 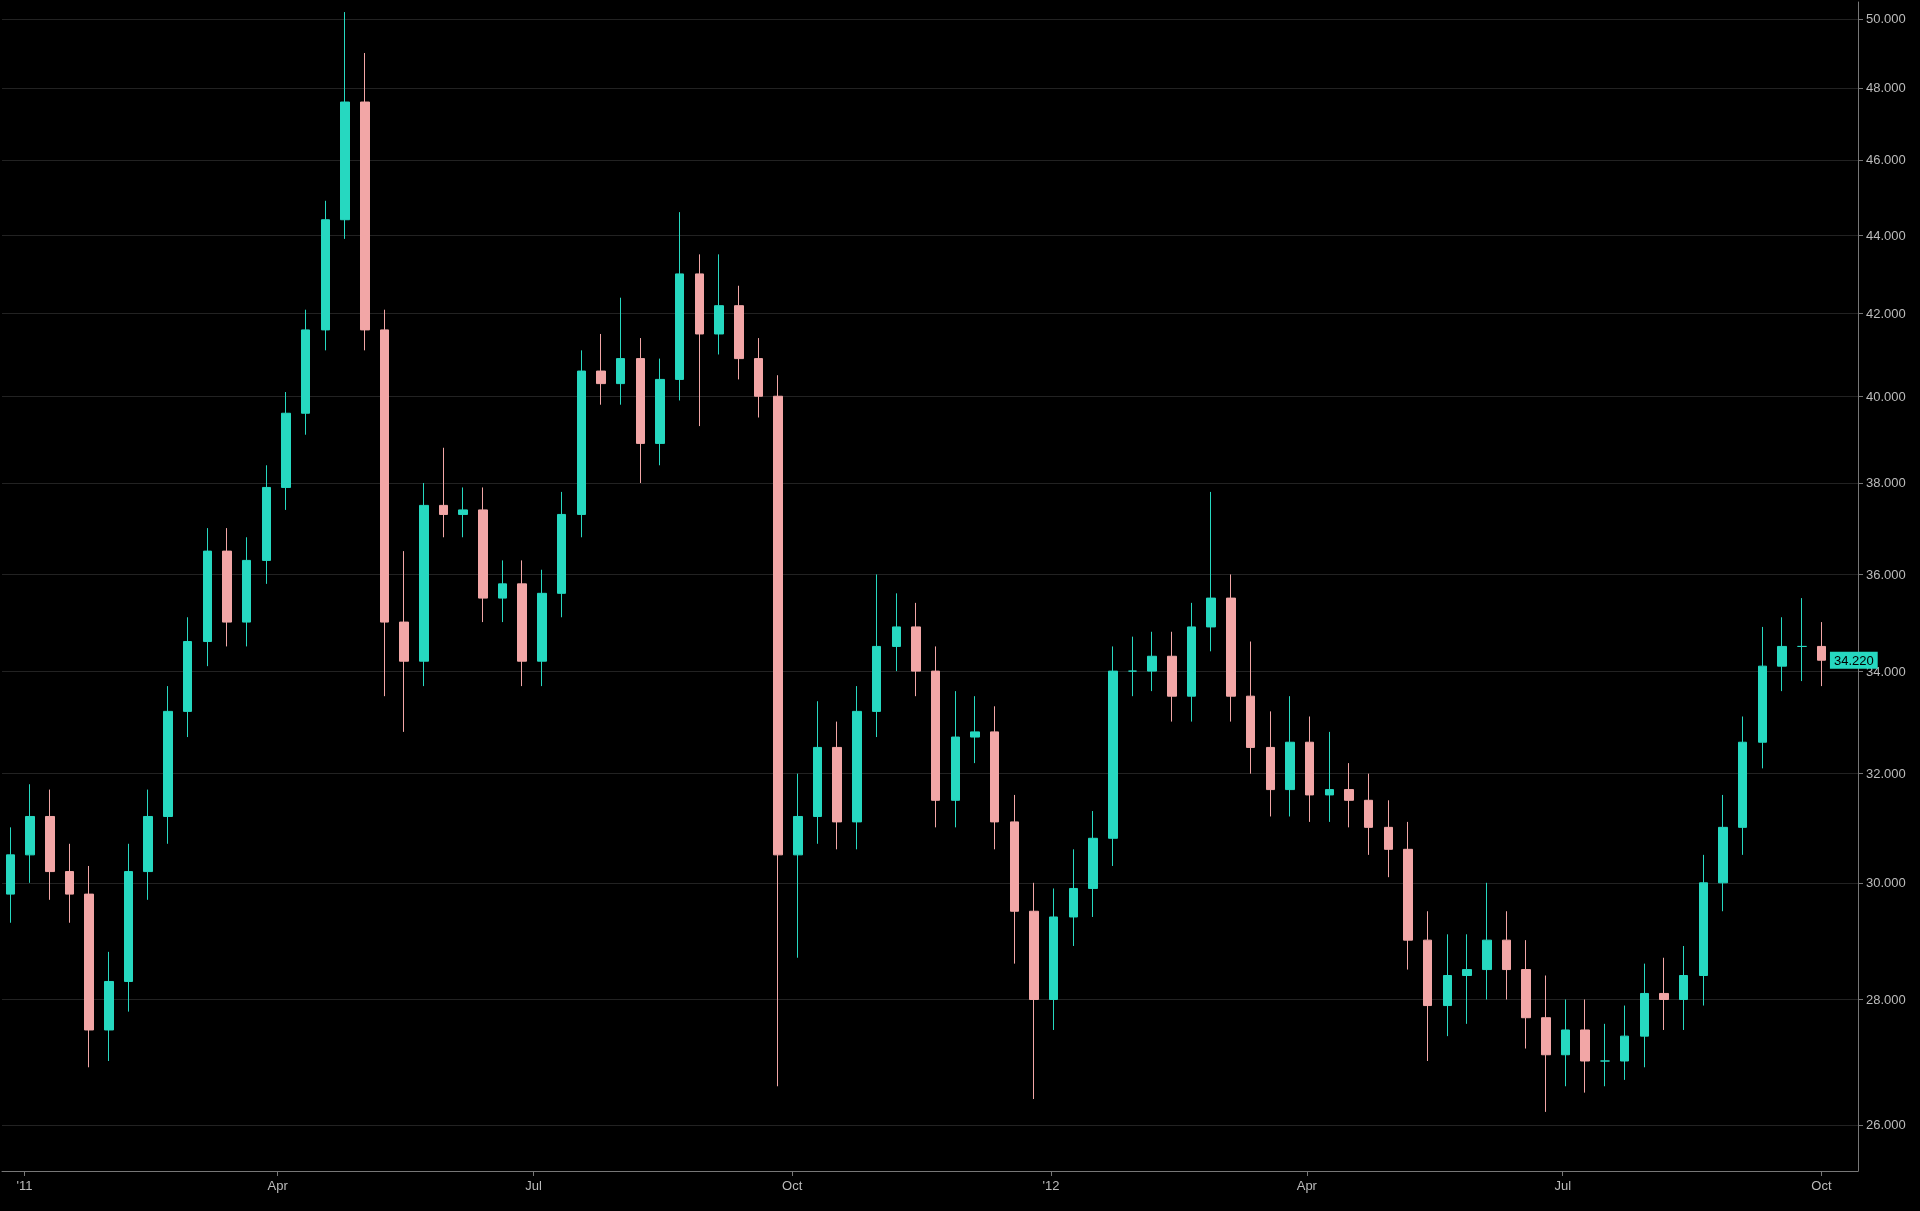 What do you see at coordinates (1853, 660) in the screenshot?
I see `annotation: 34.220` at bounding box center [1853, 660].